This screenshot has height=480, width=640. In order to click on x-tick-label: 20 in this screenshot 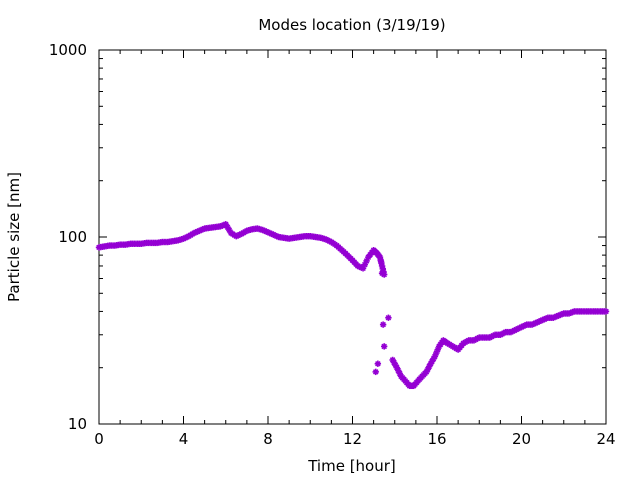, I will do `click(521, 439)`.